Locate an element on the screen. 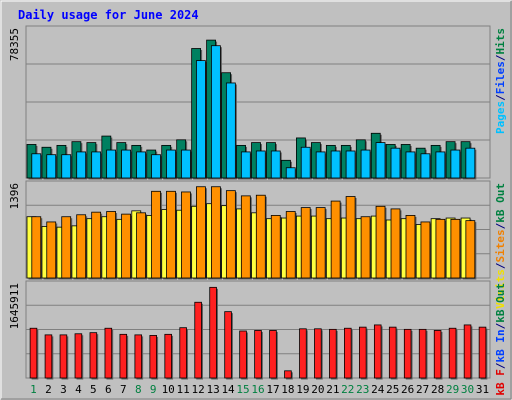 This screenshot has height=400, width=512. x-tick-label-day-6: 6 is located at coordinates (108, 389).